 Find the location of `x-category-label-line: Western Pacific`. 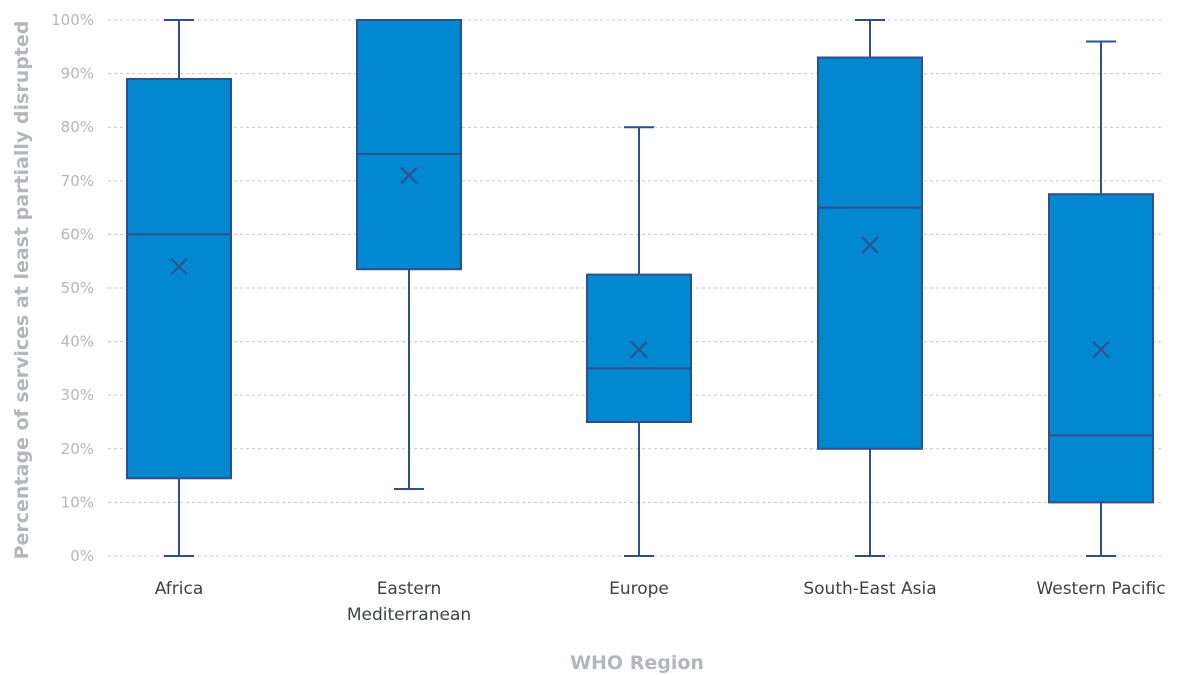

x-category-label-line: Western Pacific is located at coordinates (1100, 589).